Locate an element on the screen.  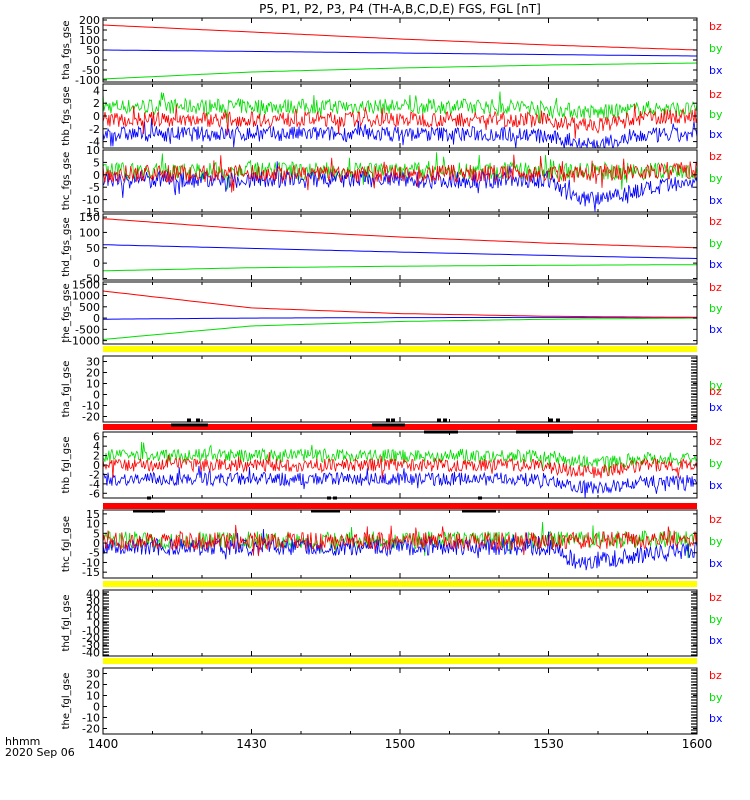
y-tick-label: -5 is located at coordinates (94, 187).